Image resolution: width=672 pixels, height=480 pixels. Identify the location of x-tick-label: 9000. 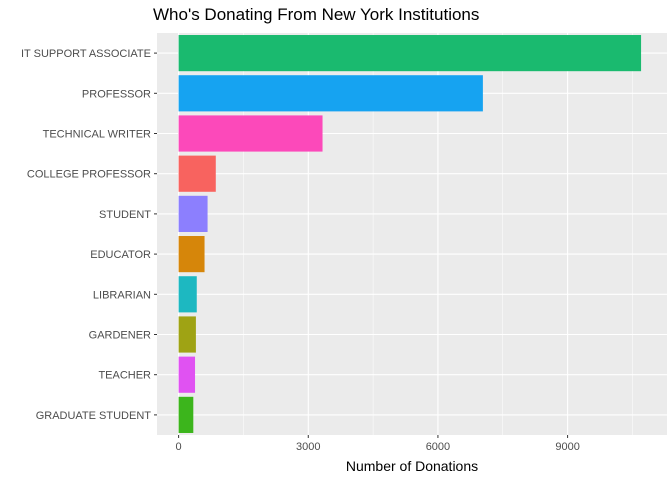
(567, 447).